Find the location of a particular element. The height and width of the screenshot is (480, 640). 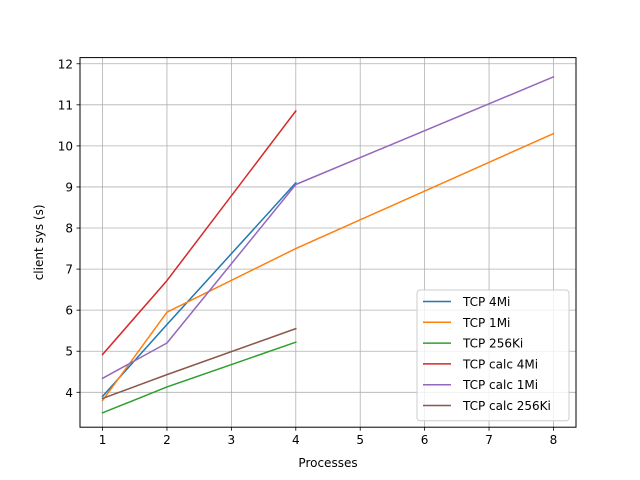

x-axis-label: Processes is located at coordinates (327, 463).